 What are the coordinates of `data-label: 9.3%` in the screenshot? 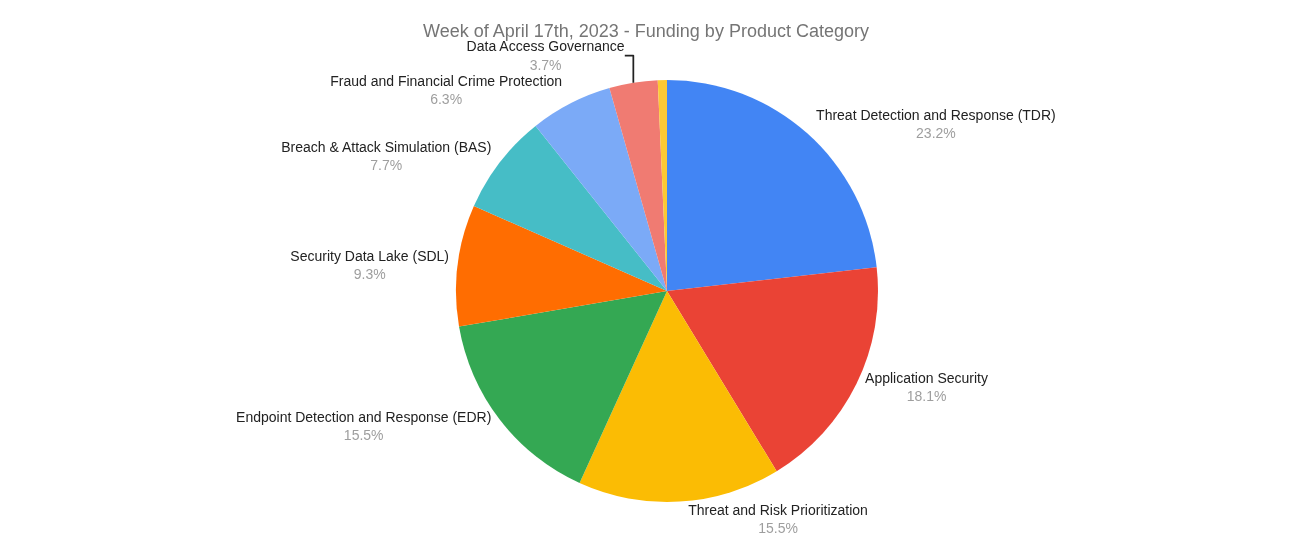 It's located at (369, 274).